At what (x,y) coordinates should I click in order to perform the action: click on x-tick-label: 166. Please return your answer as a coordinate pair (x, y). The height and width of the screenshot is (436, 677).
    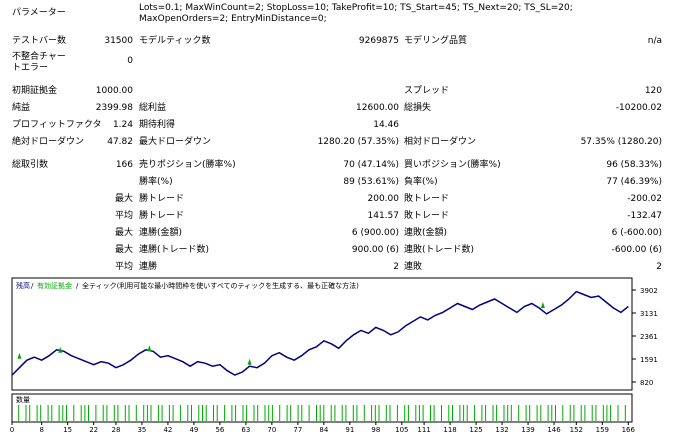
    Looking at the image, I should click on (629, 430).